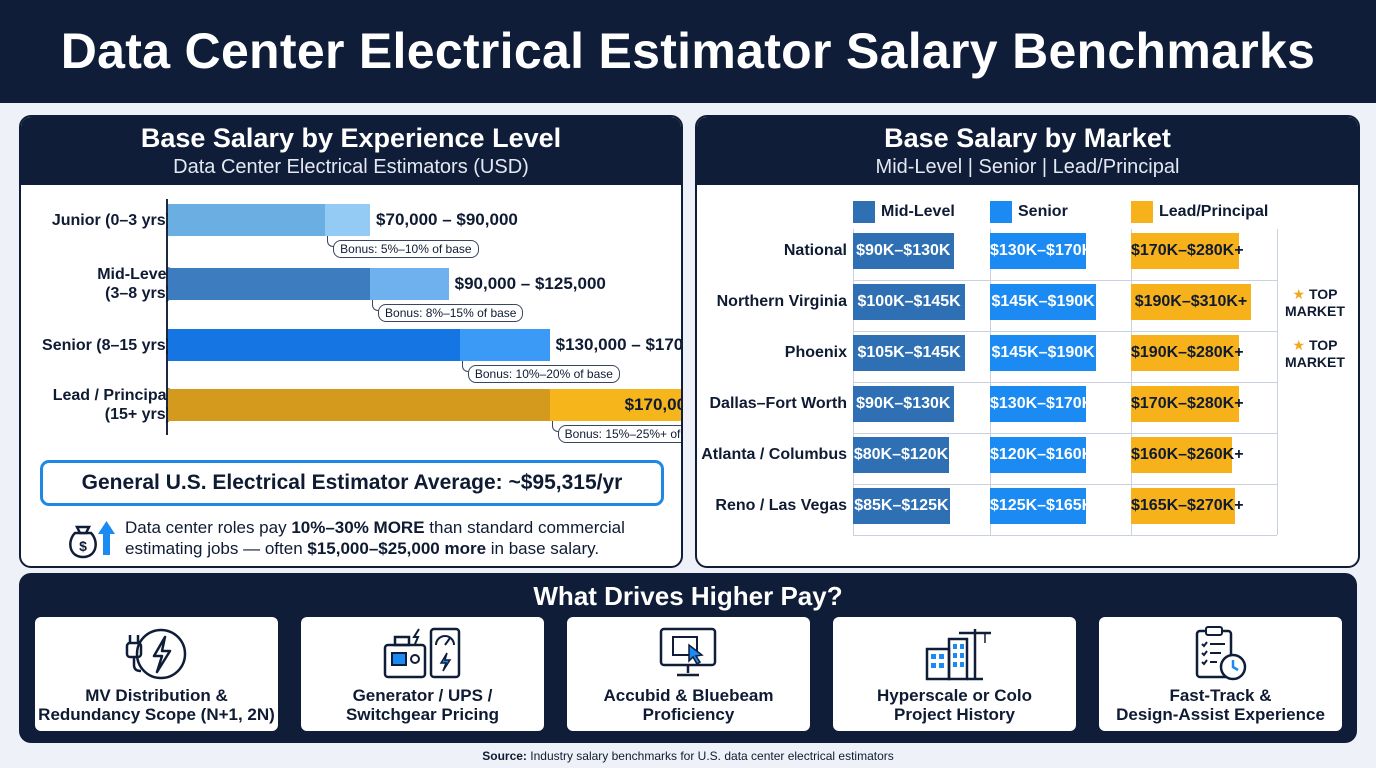 This screenshot has height=768, width=1376. Describe the element at coordinates (619, 434) in the screenshot. I see `bonus-label: Bonus: 15%–25%+ of base` at that location.